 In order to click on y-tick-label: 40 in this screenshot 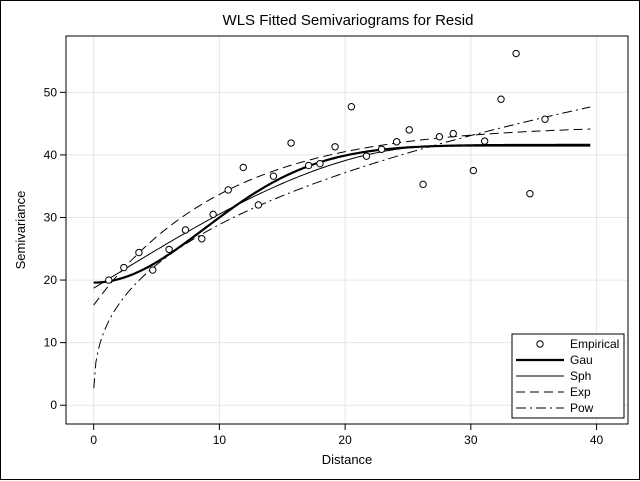, I will do `click(51, 155)`.